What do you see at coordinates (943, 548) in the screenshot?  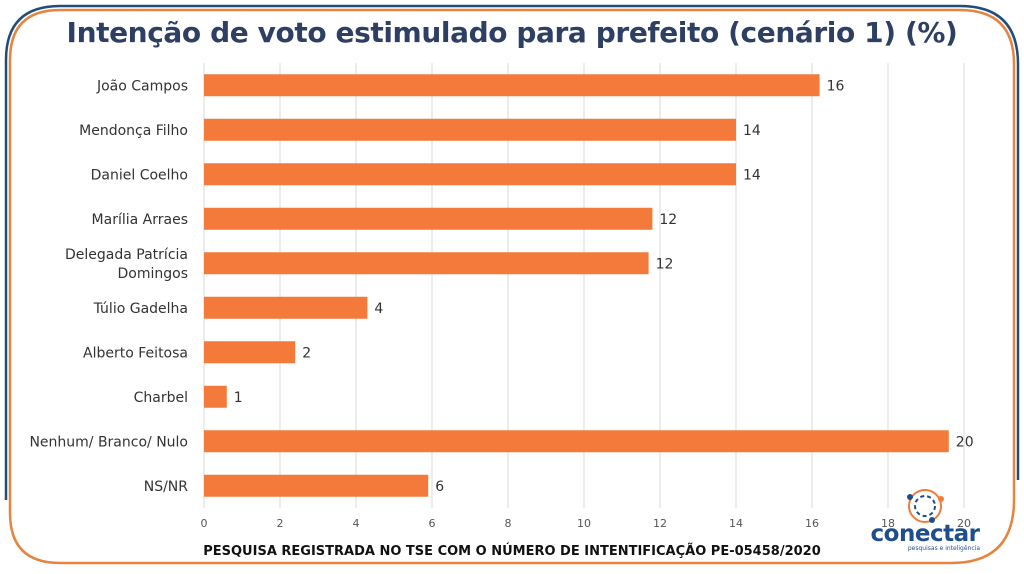 I see `logo-tagline: pesquisas e inteligência` at bounding box center [943, 548].